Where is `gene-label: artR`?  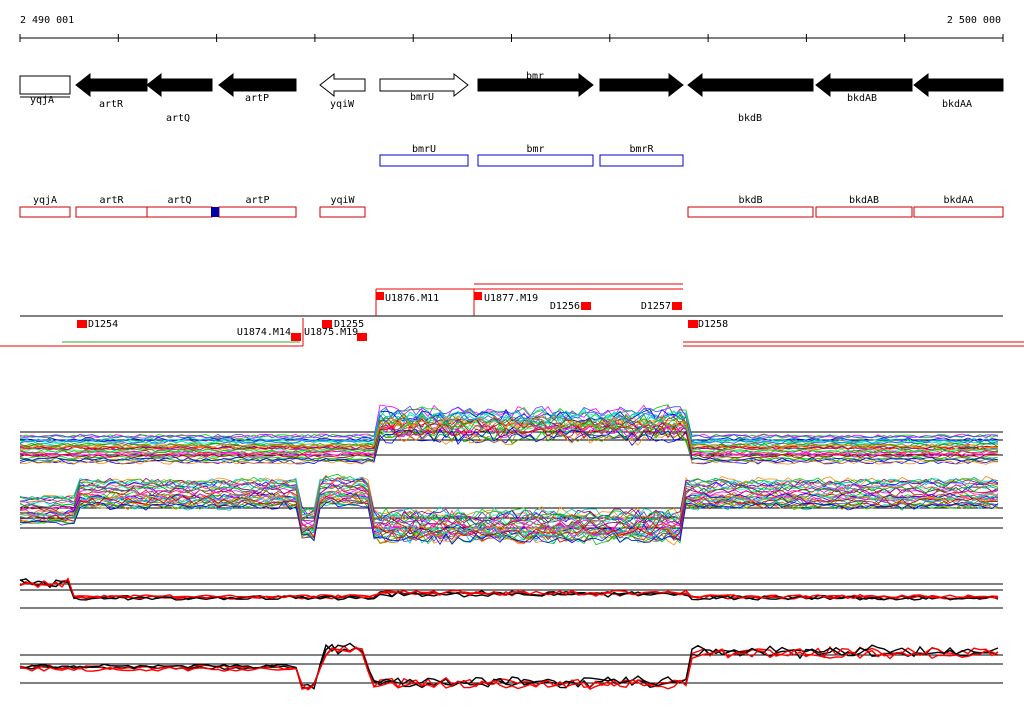 gene-label: artR is located at coordinates (111, 104).